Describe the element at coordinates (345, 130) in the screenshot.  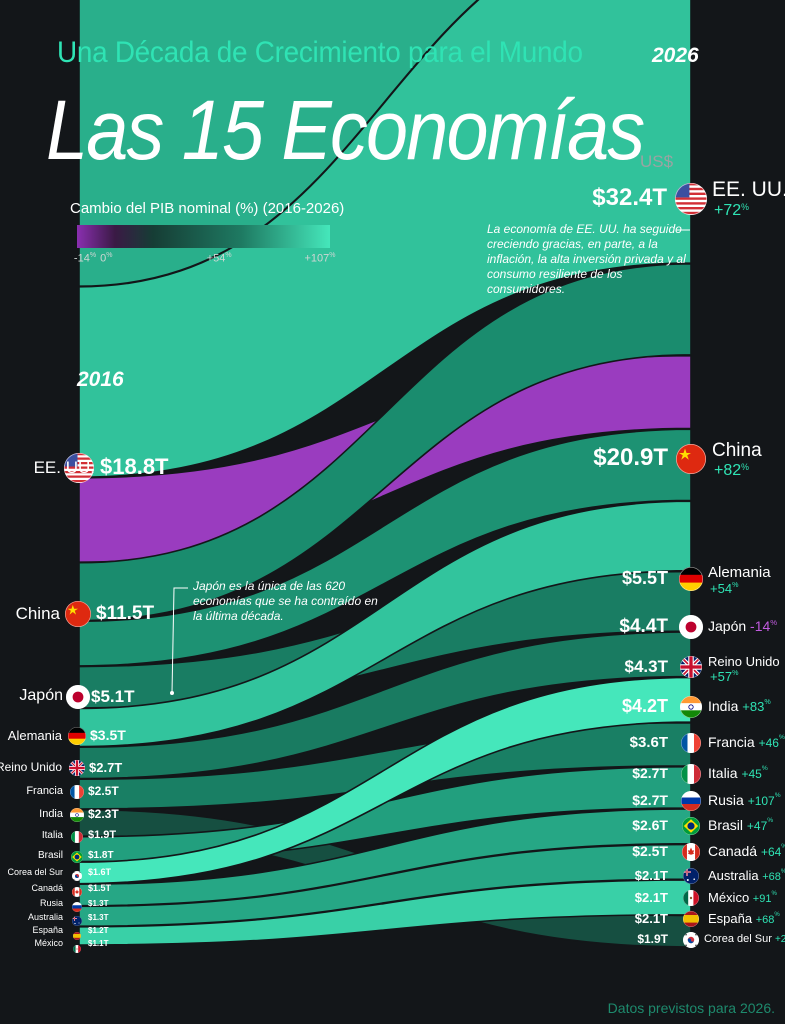
I see `page-title: Las 15 Economías` at that location.